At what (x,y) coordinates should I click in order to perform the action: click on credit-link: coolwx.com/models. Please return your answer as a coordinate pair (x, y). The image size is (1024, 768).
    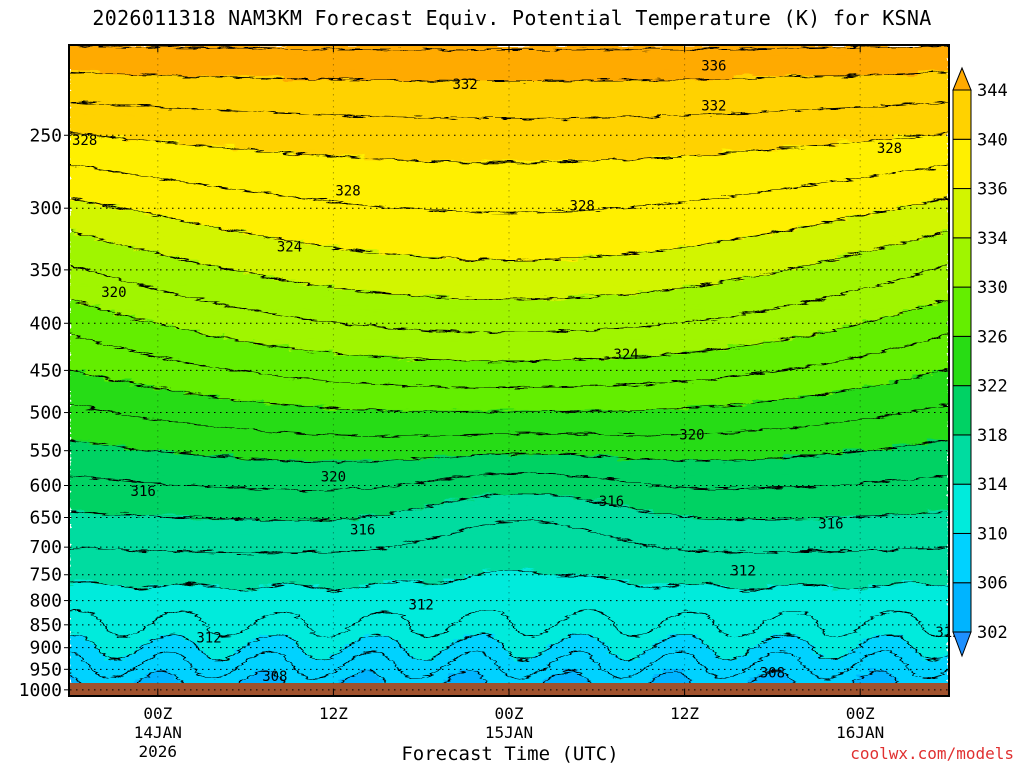
    Looking at the image, I should click on (932, 753).